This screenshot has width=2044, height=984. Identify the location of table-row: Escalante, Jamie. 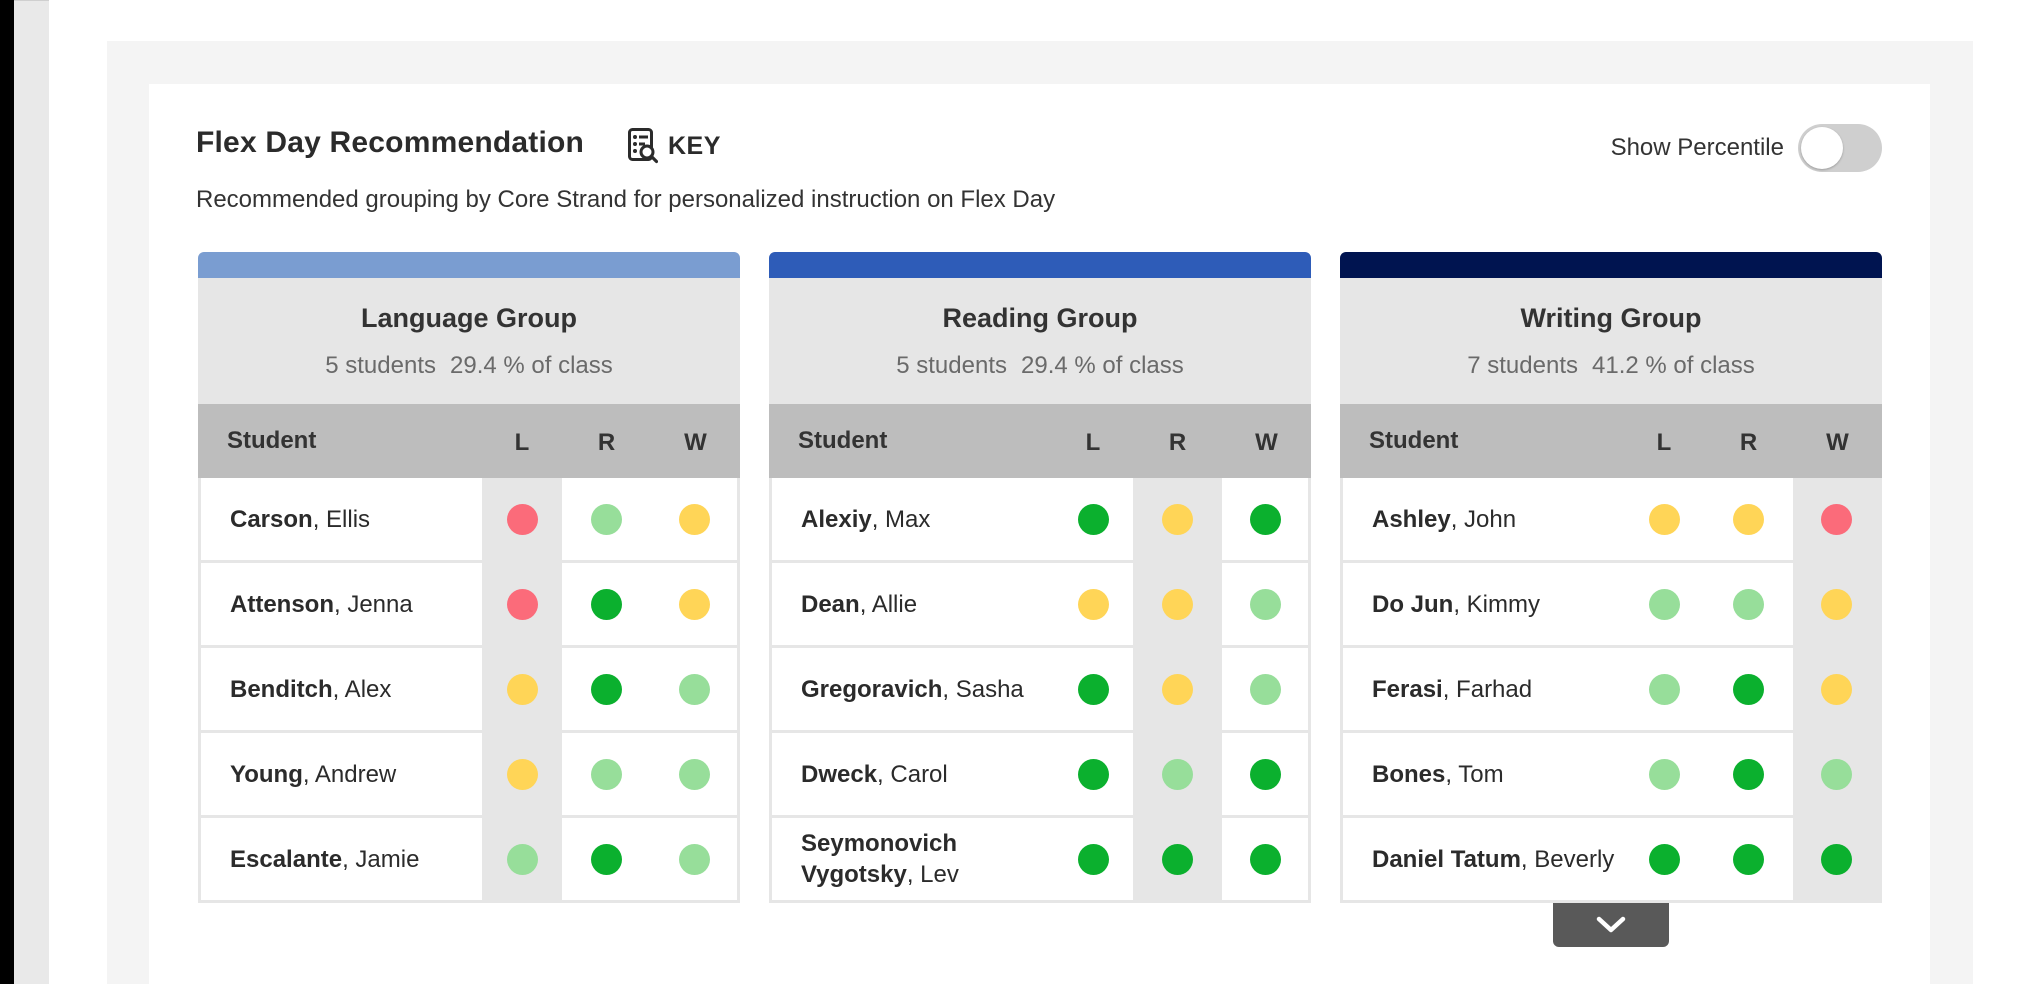
(469, 860).